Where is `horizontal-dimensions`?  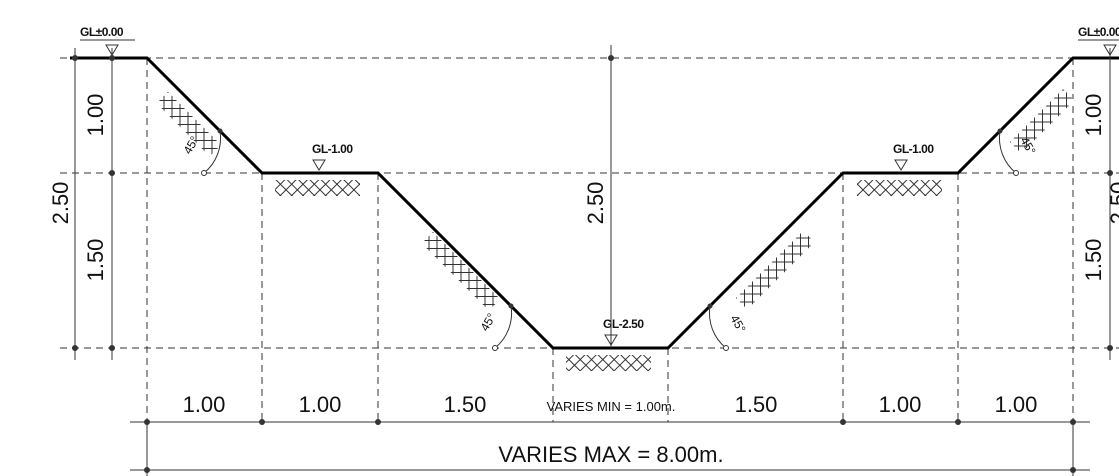
horizontal-dimensions is located at coordinates (610, 447).